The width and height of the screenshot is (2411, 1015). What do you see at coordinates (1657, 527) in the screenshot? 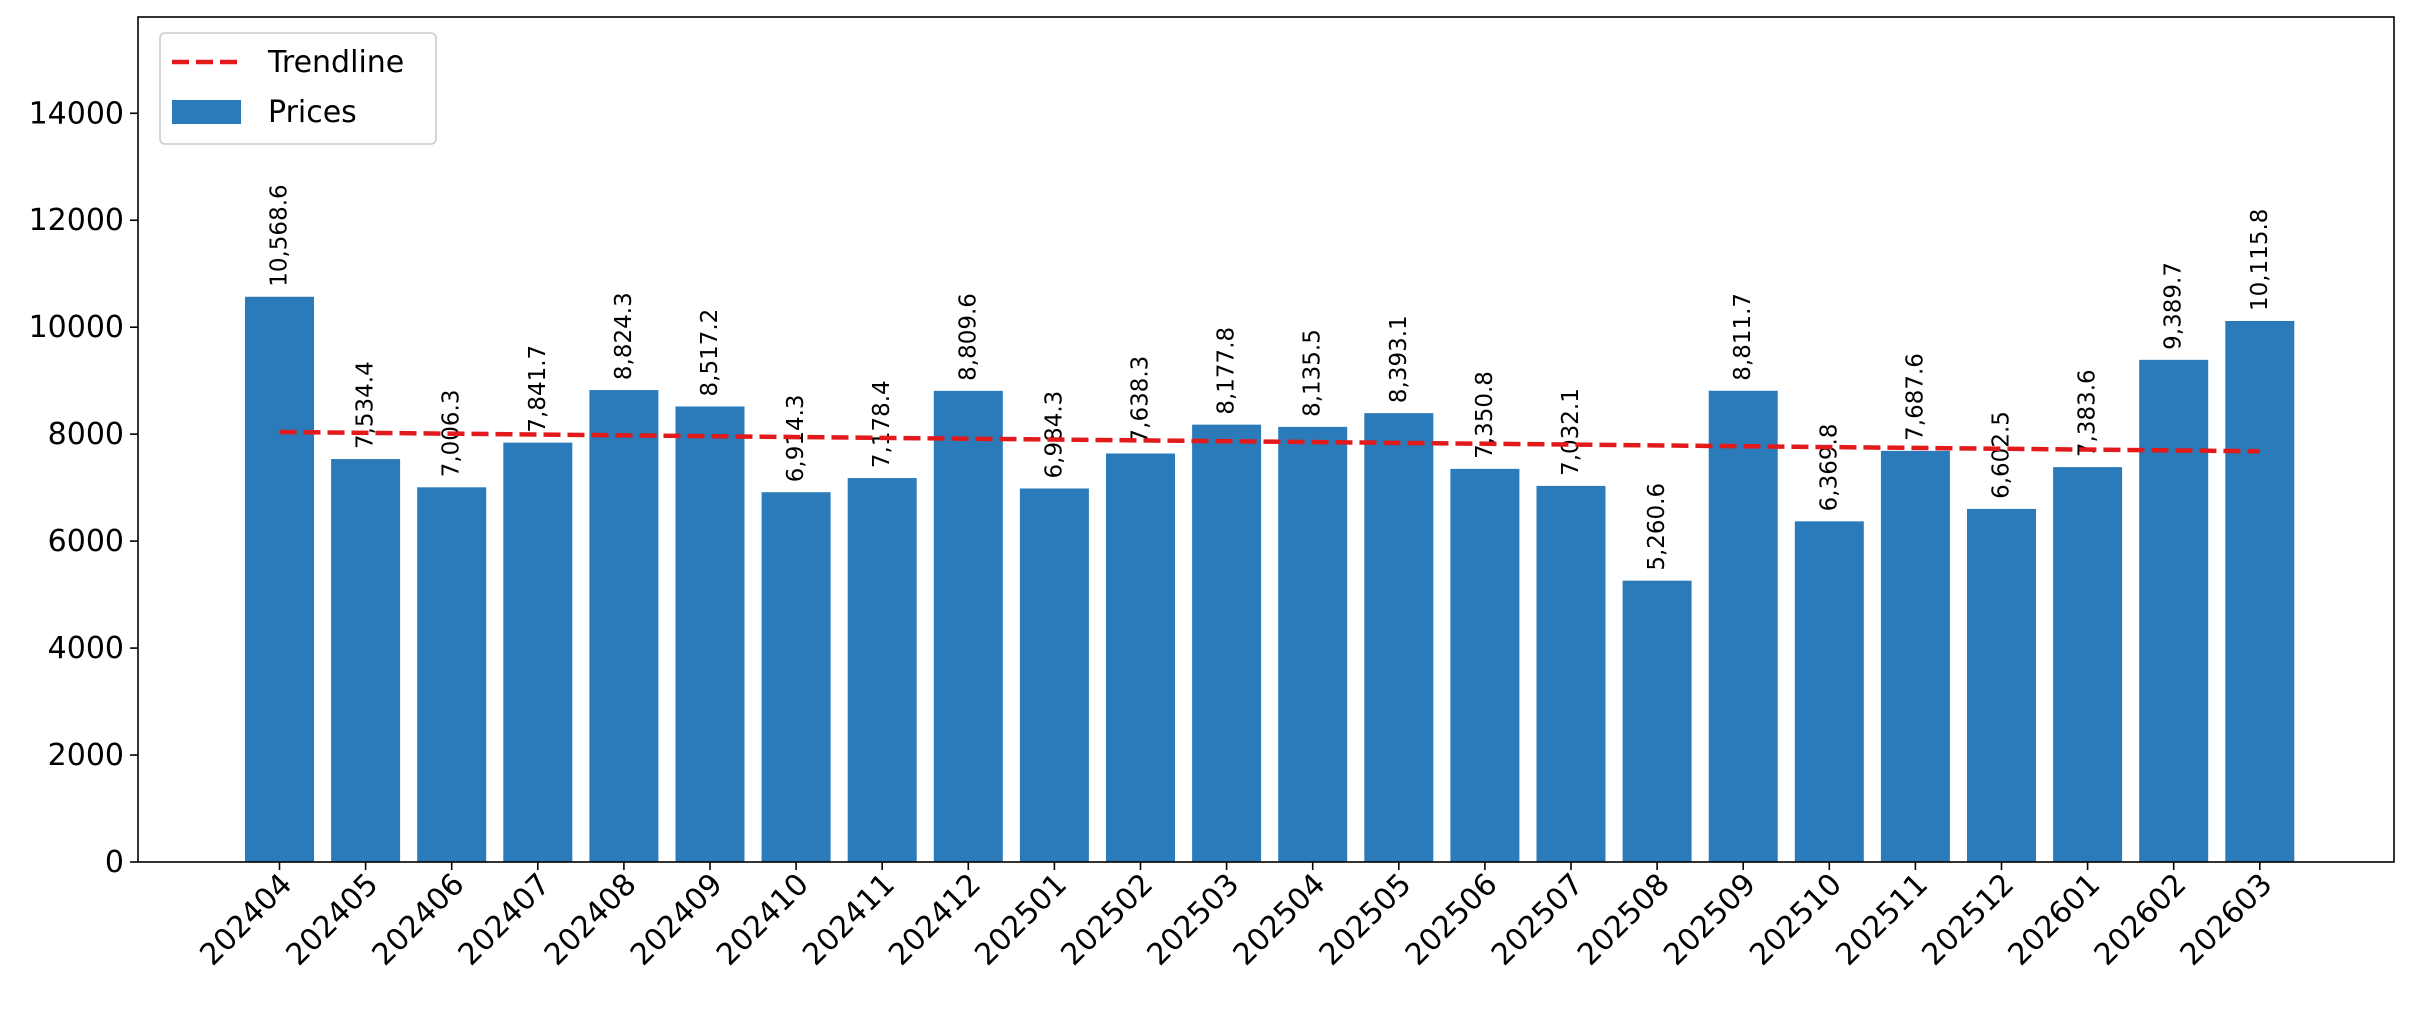
I see `data-label-202508: 5,260.6` at bounding box center [1657, 527].